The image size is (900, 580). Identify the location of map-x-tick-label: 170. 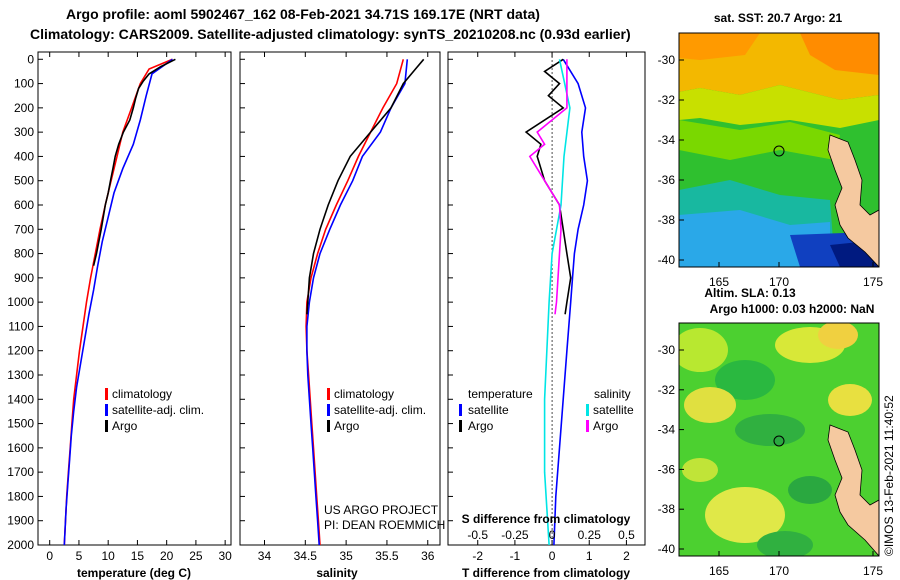
(779, 571).